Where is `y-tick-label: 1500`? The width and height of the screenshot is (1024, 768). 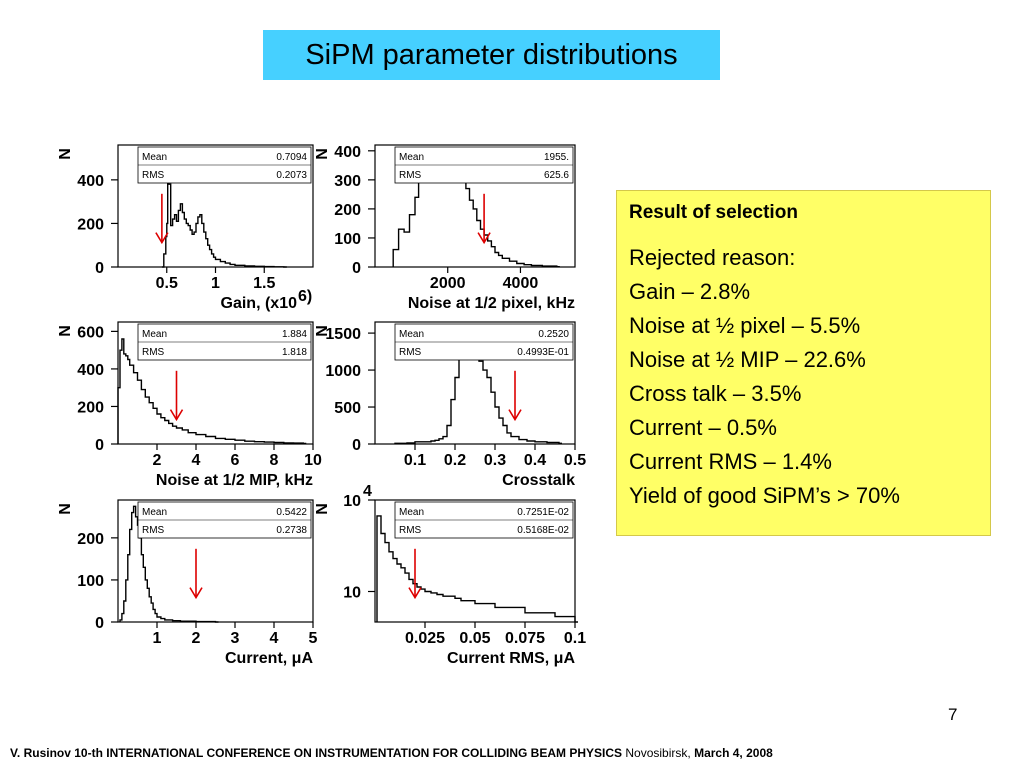 y-tick-label: 1500 is located at coordinates (343, 334).